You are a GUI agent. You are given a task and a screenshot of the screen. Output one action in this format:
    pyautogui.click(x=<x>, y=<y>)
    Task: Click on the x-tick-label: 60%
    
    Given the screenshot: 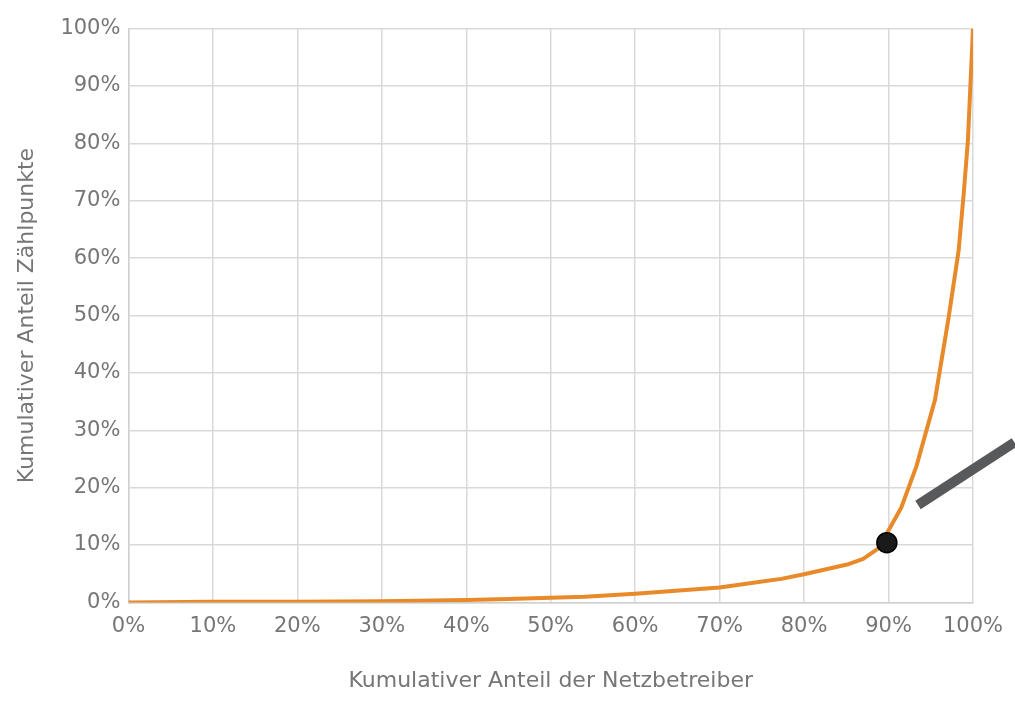 What is the action you would take?
    pyautogui.click(x=635, y=625)
    